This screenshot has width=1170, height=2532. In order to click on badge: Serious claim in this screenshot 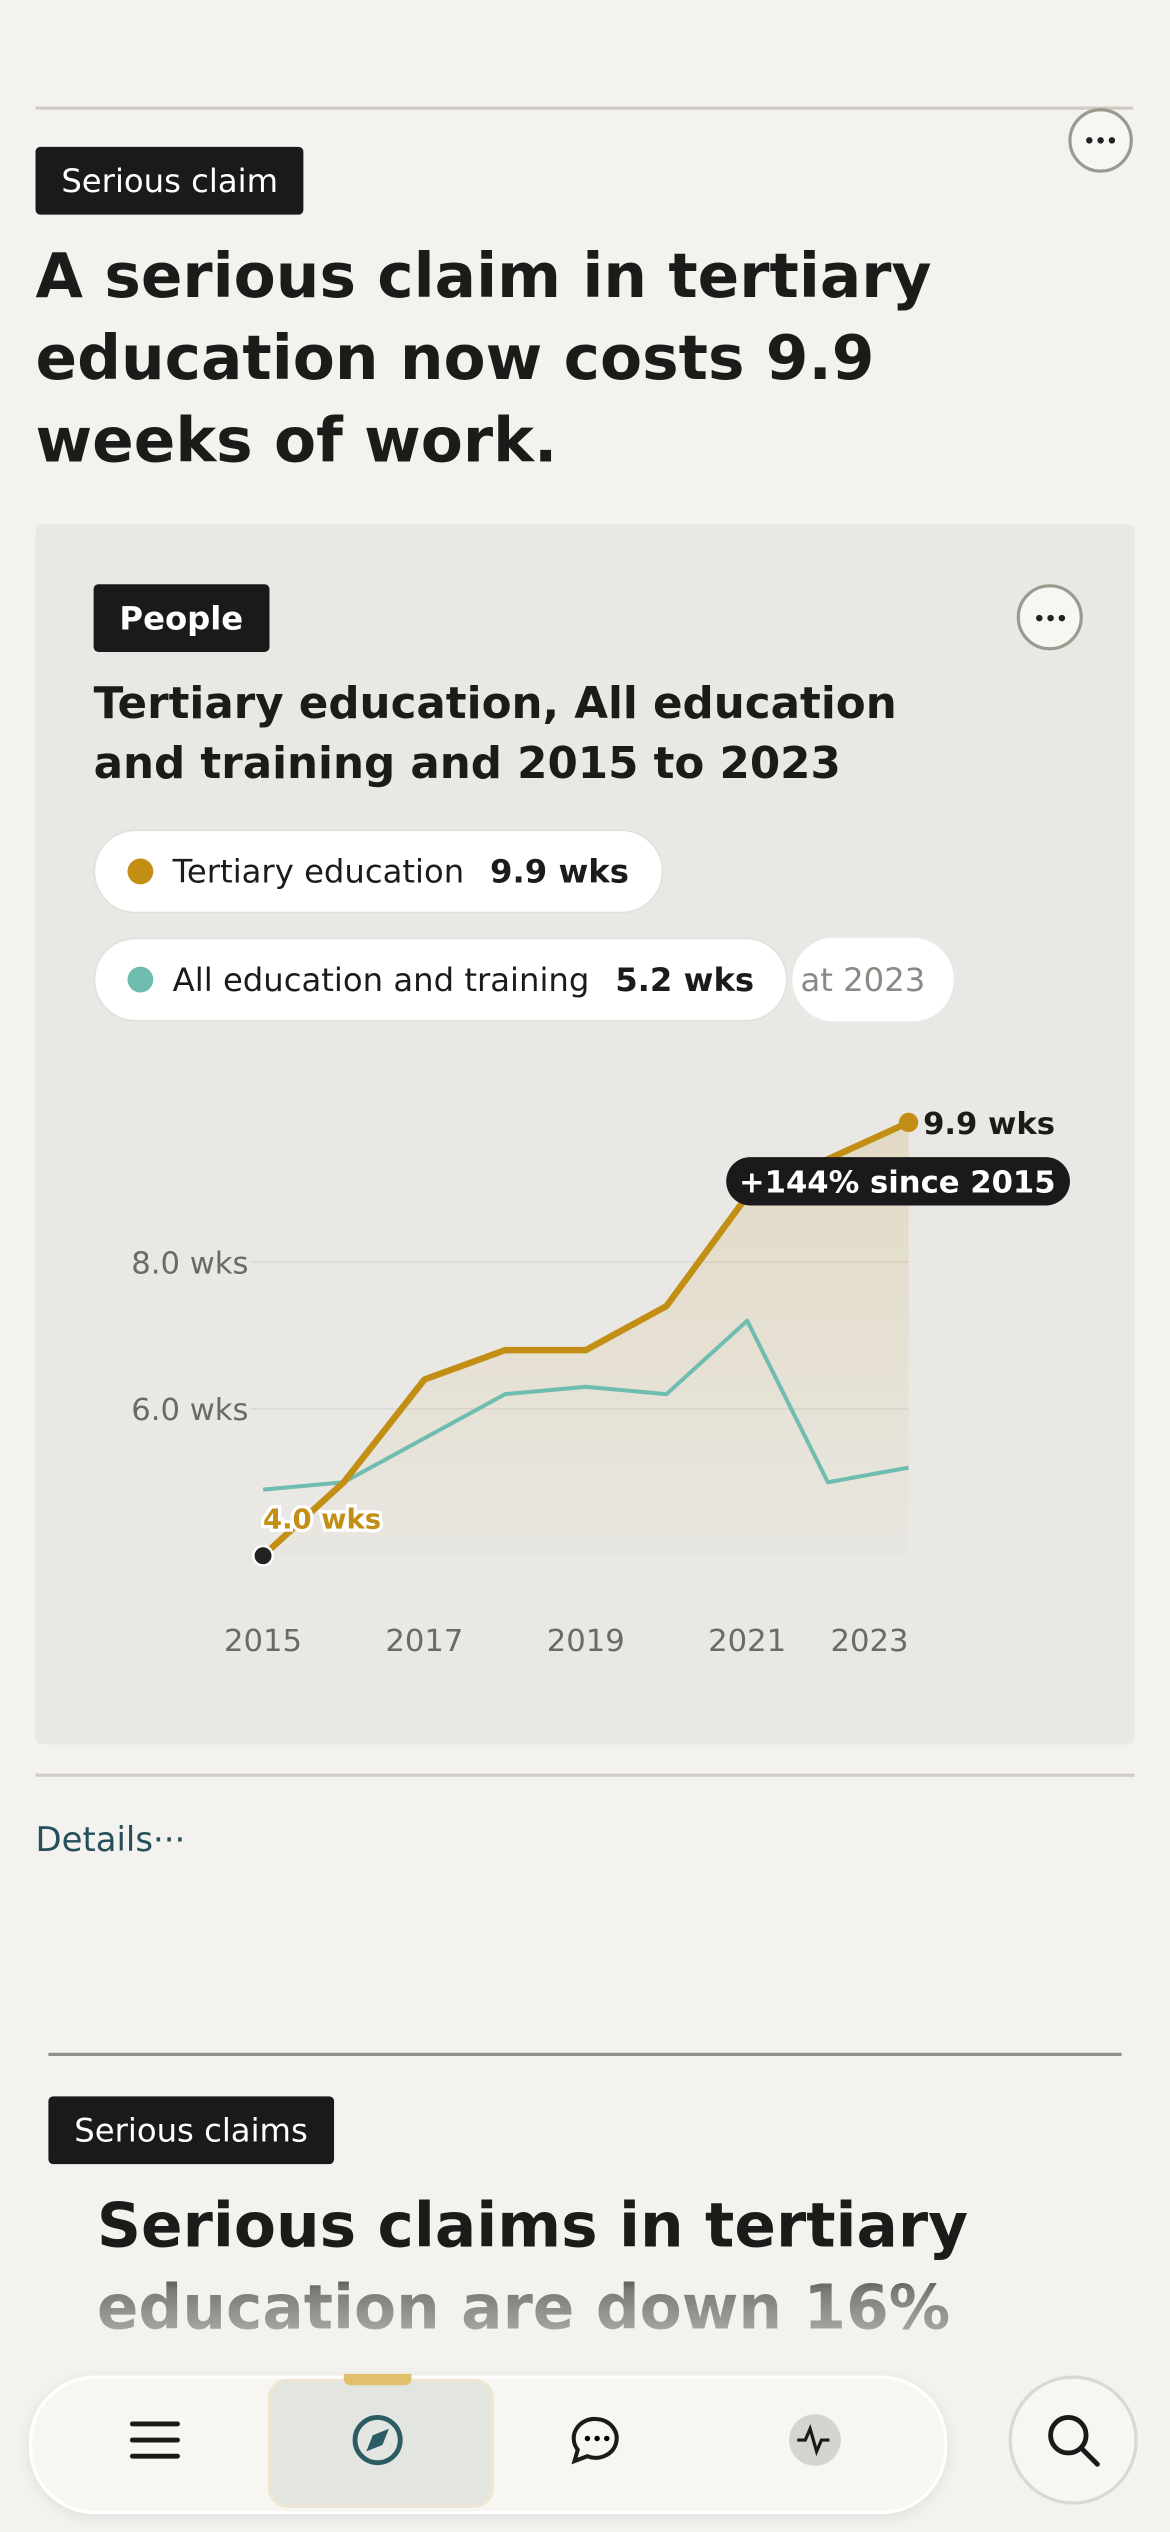, I will do `click(169, 180)`.